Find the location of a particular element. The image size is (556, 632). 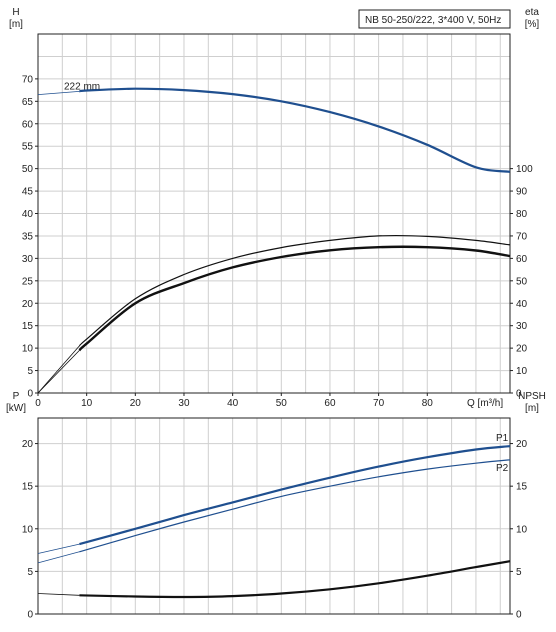

y-axis-unit-right: [%] is located at coordinates (532, 24).